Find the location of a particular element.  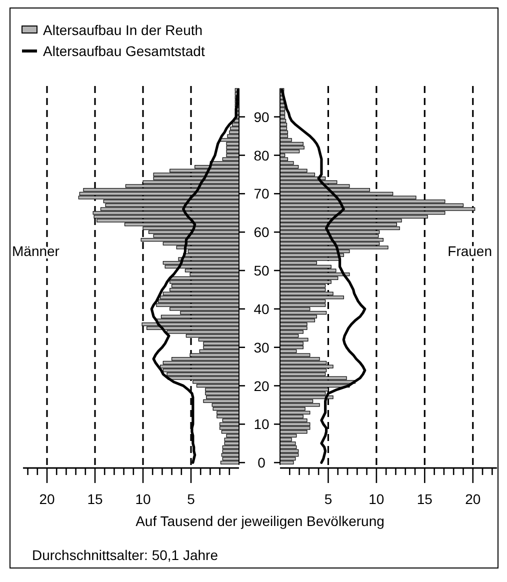

y-tick-label: 80 is located at coordinates (262, 155).